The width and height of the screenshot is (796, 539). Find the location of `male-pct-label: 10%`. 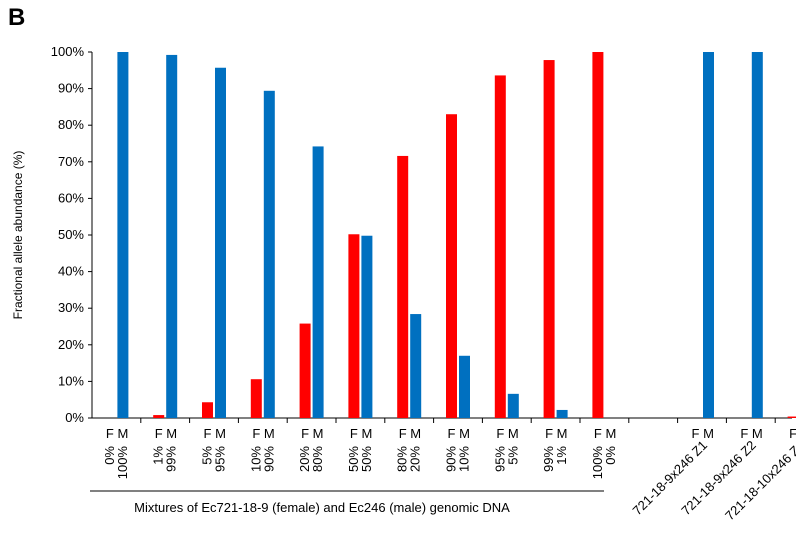

male-pct-label: 10% is located at coordinates (464, 459).